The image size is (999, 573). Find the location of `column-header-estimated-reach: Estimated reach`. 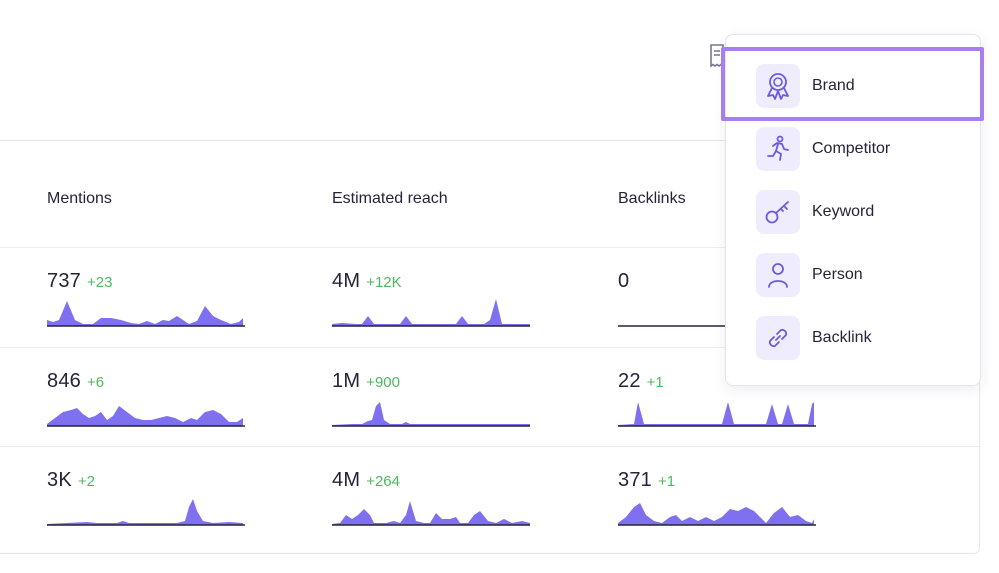

column-header-estimated-reach: Estimated reach is located at coordinates (390, 198).